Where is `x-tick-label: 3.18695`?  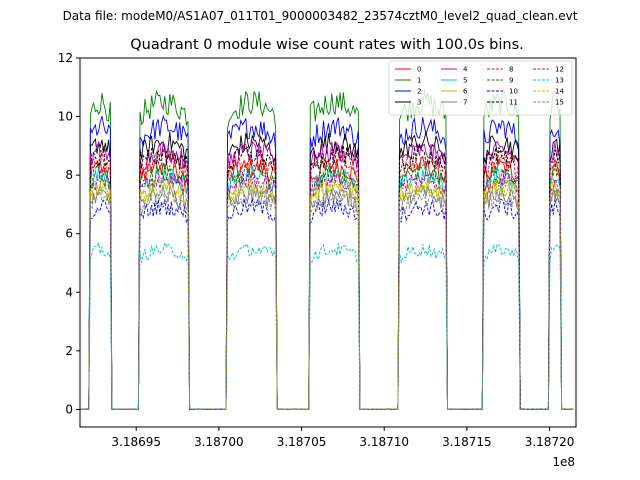
x-tick-label: 3.18695 is located at coordinates (136, 442).